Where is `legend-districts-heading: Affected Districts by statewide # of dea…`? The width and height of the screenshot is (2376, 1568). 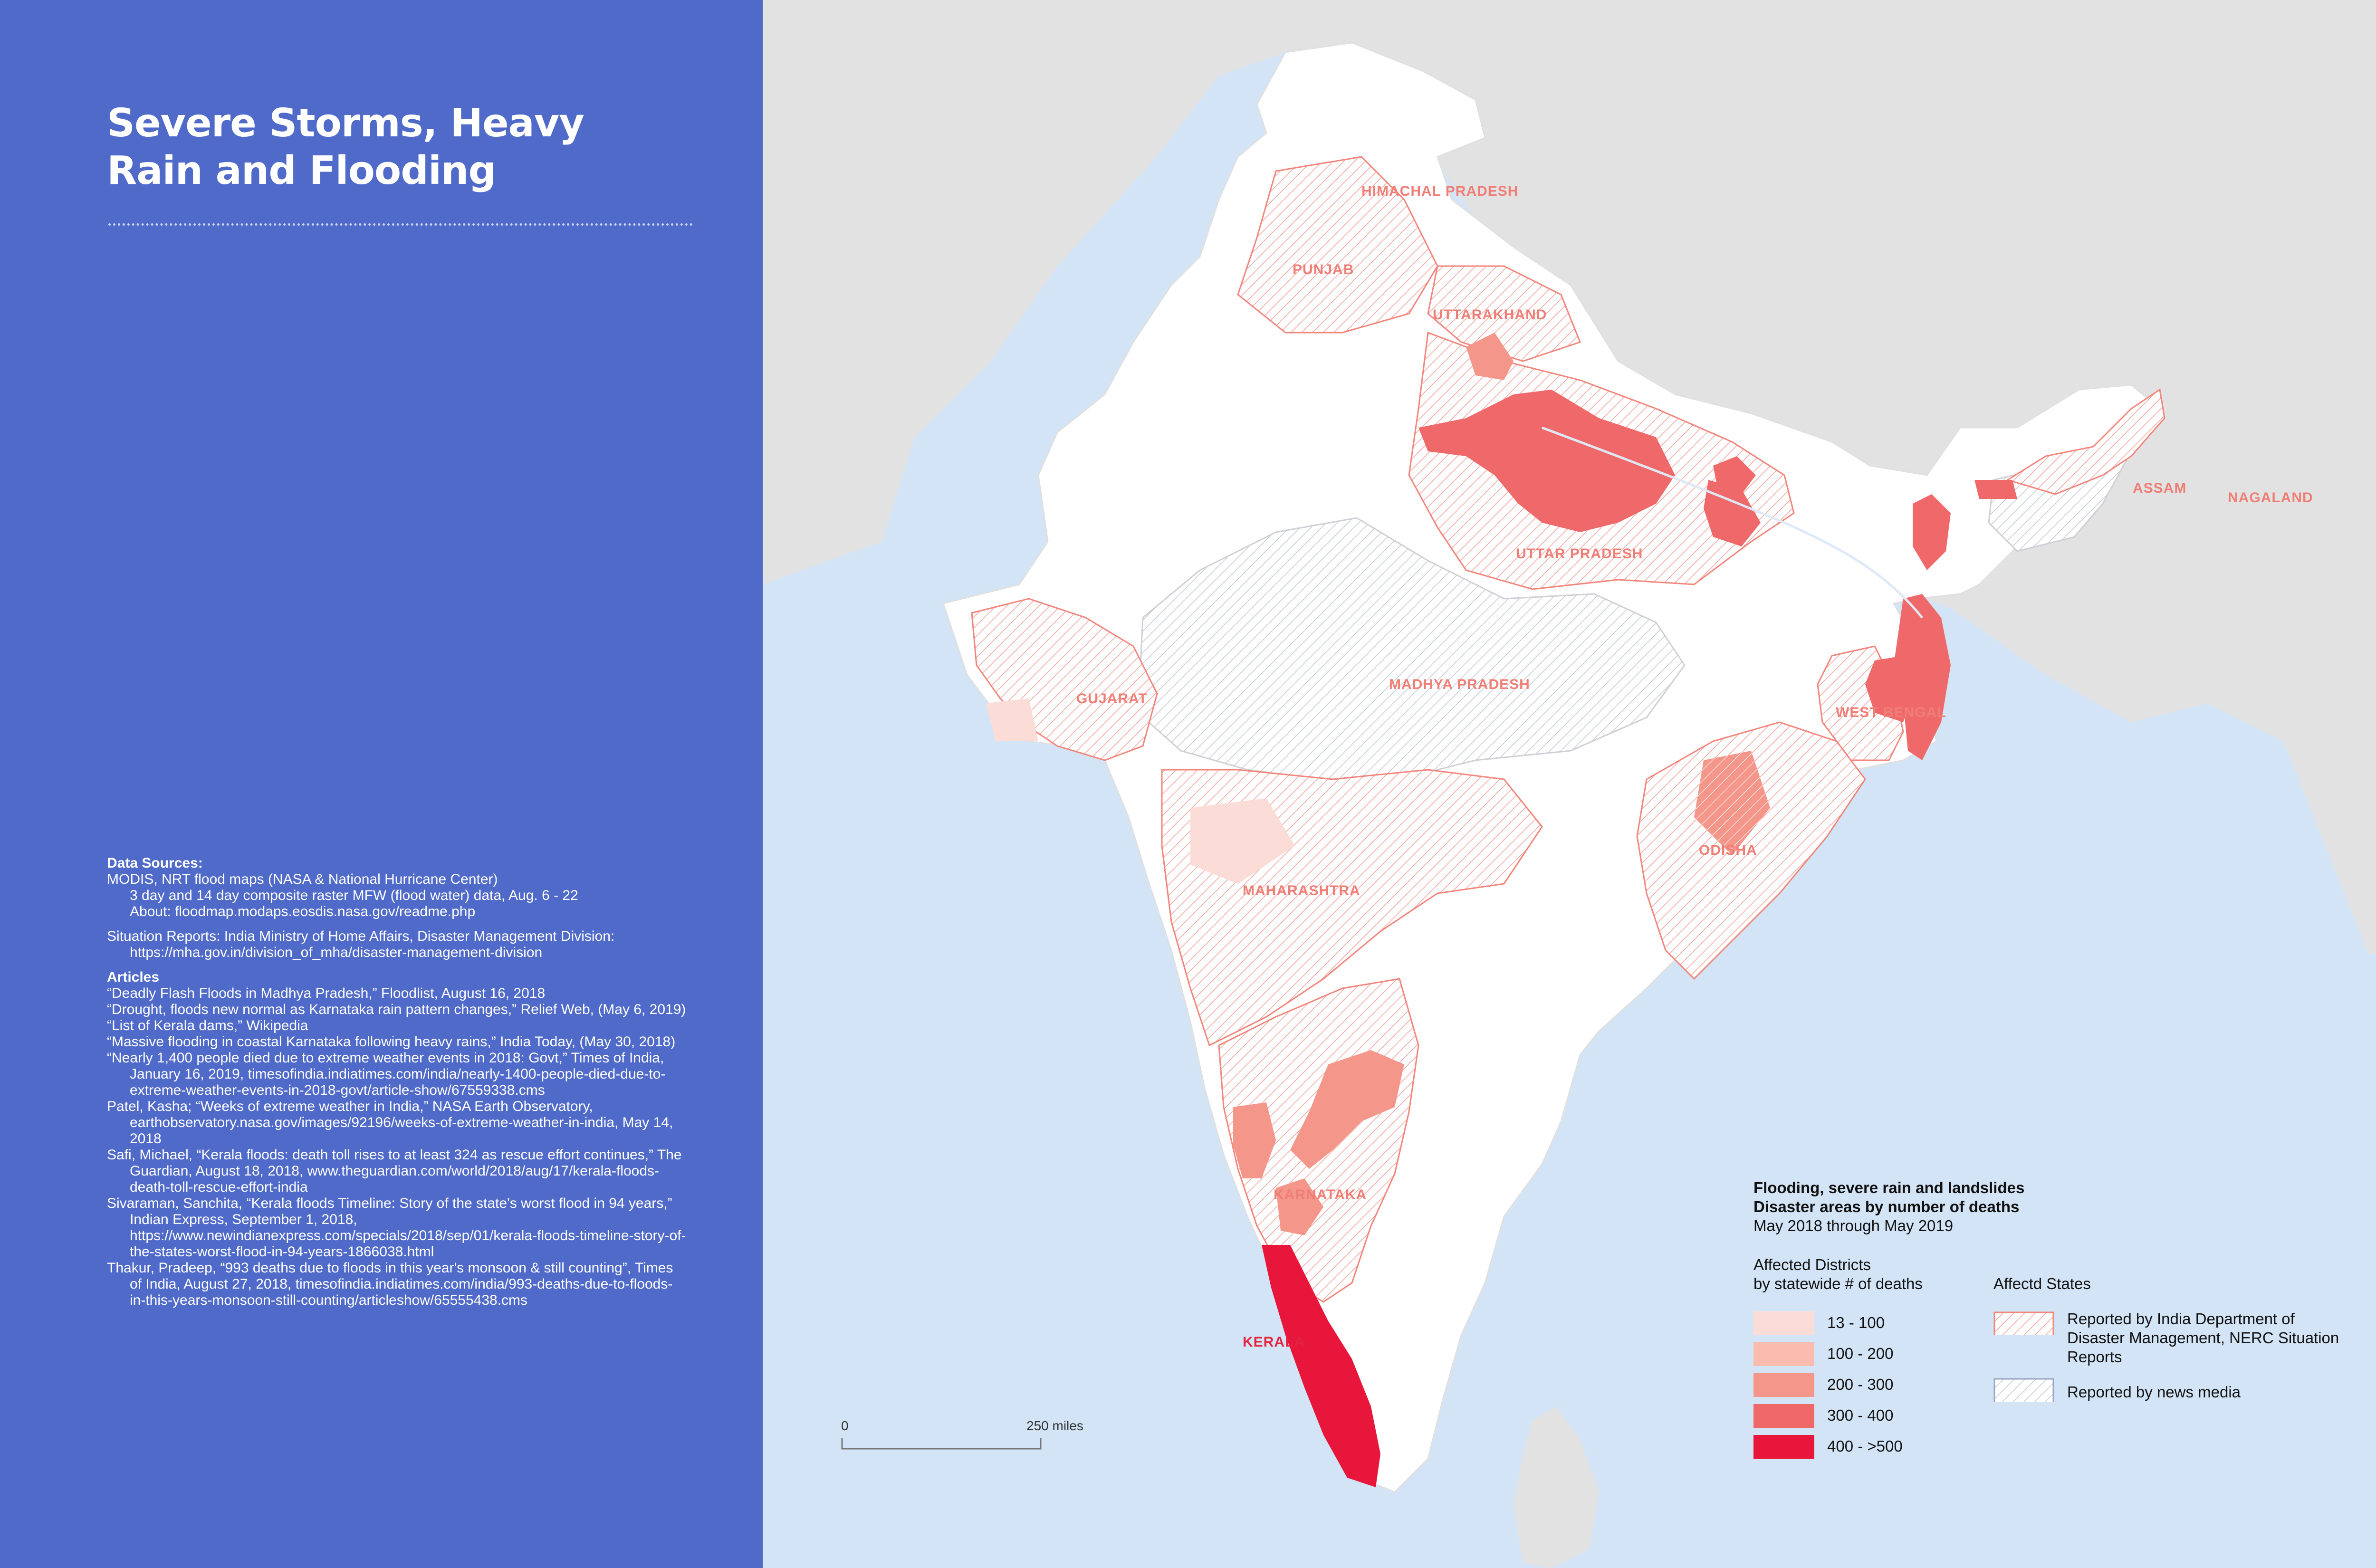
legend-districts-heading: Affected Districts by statewide # of dea… is located at coordinates (1838, 1274).